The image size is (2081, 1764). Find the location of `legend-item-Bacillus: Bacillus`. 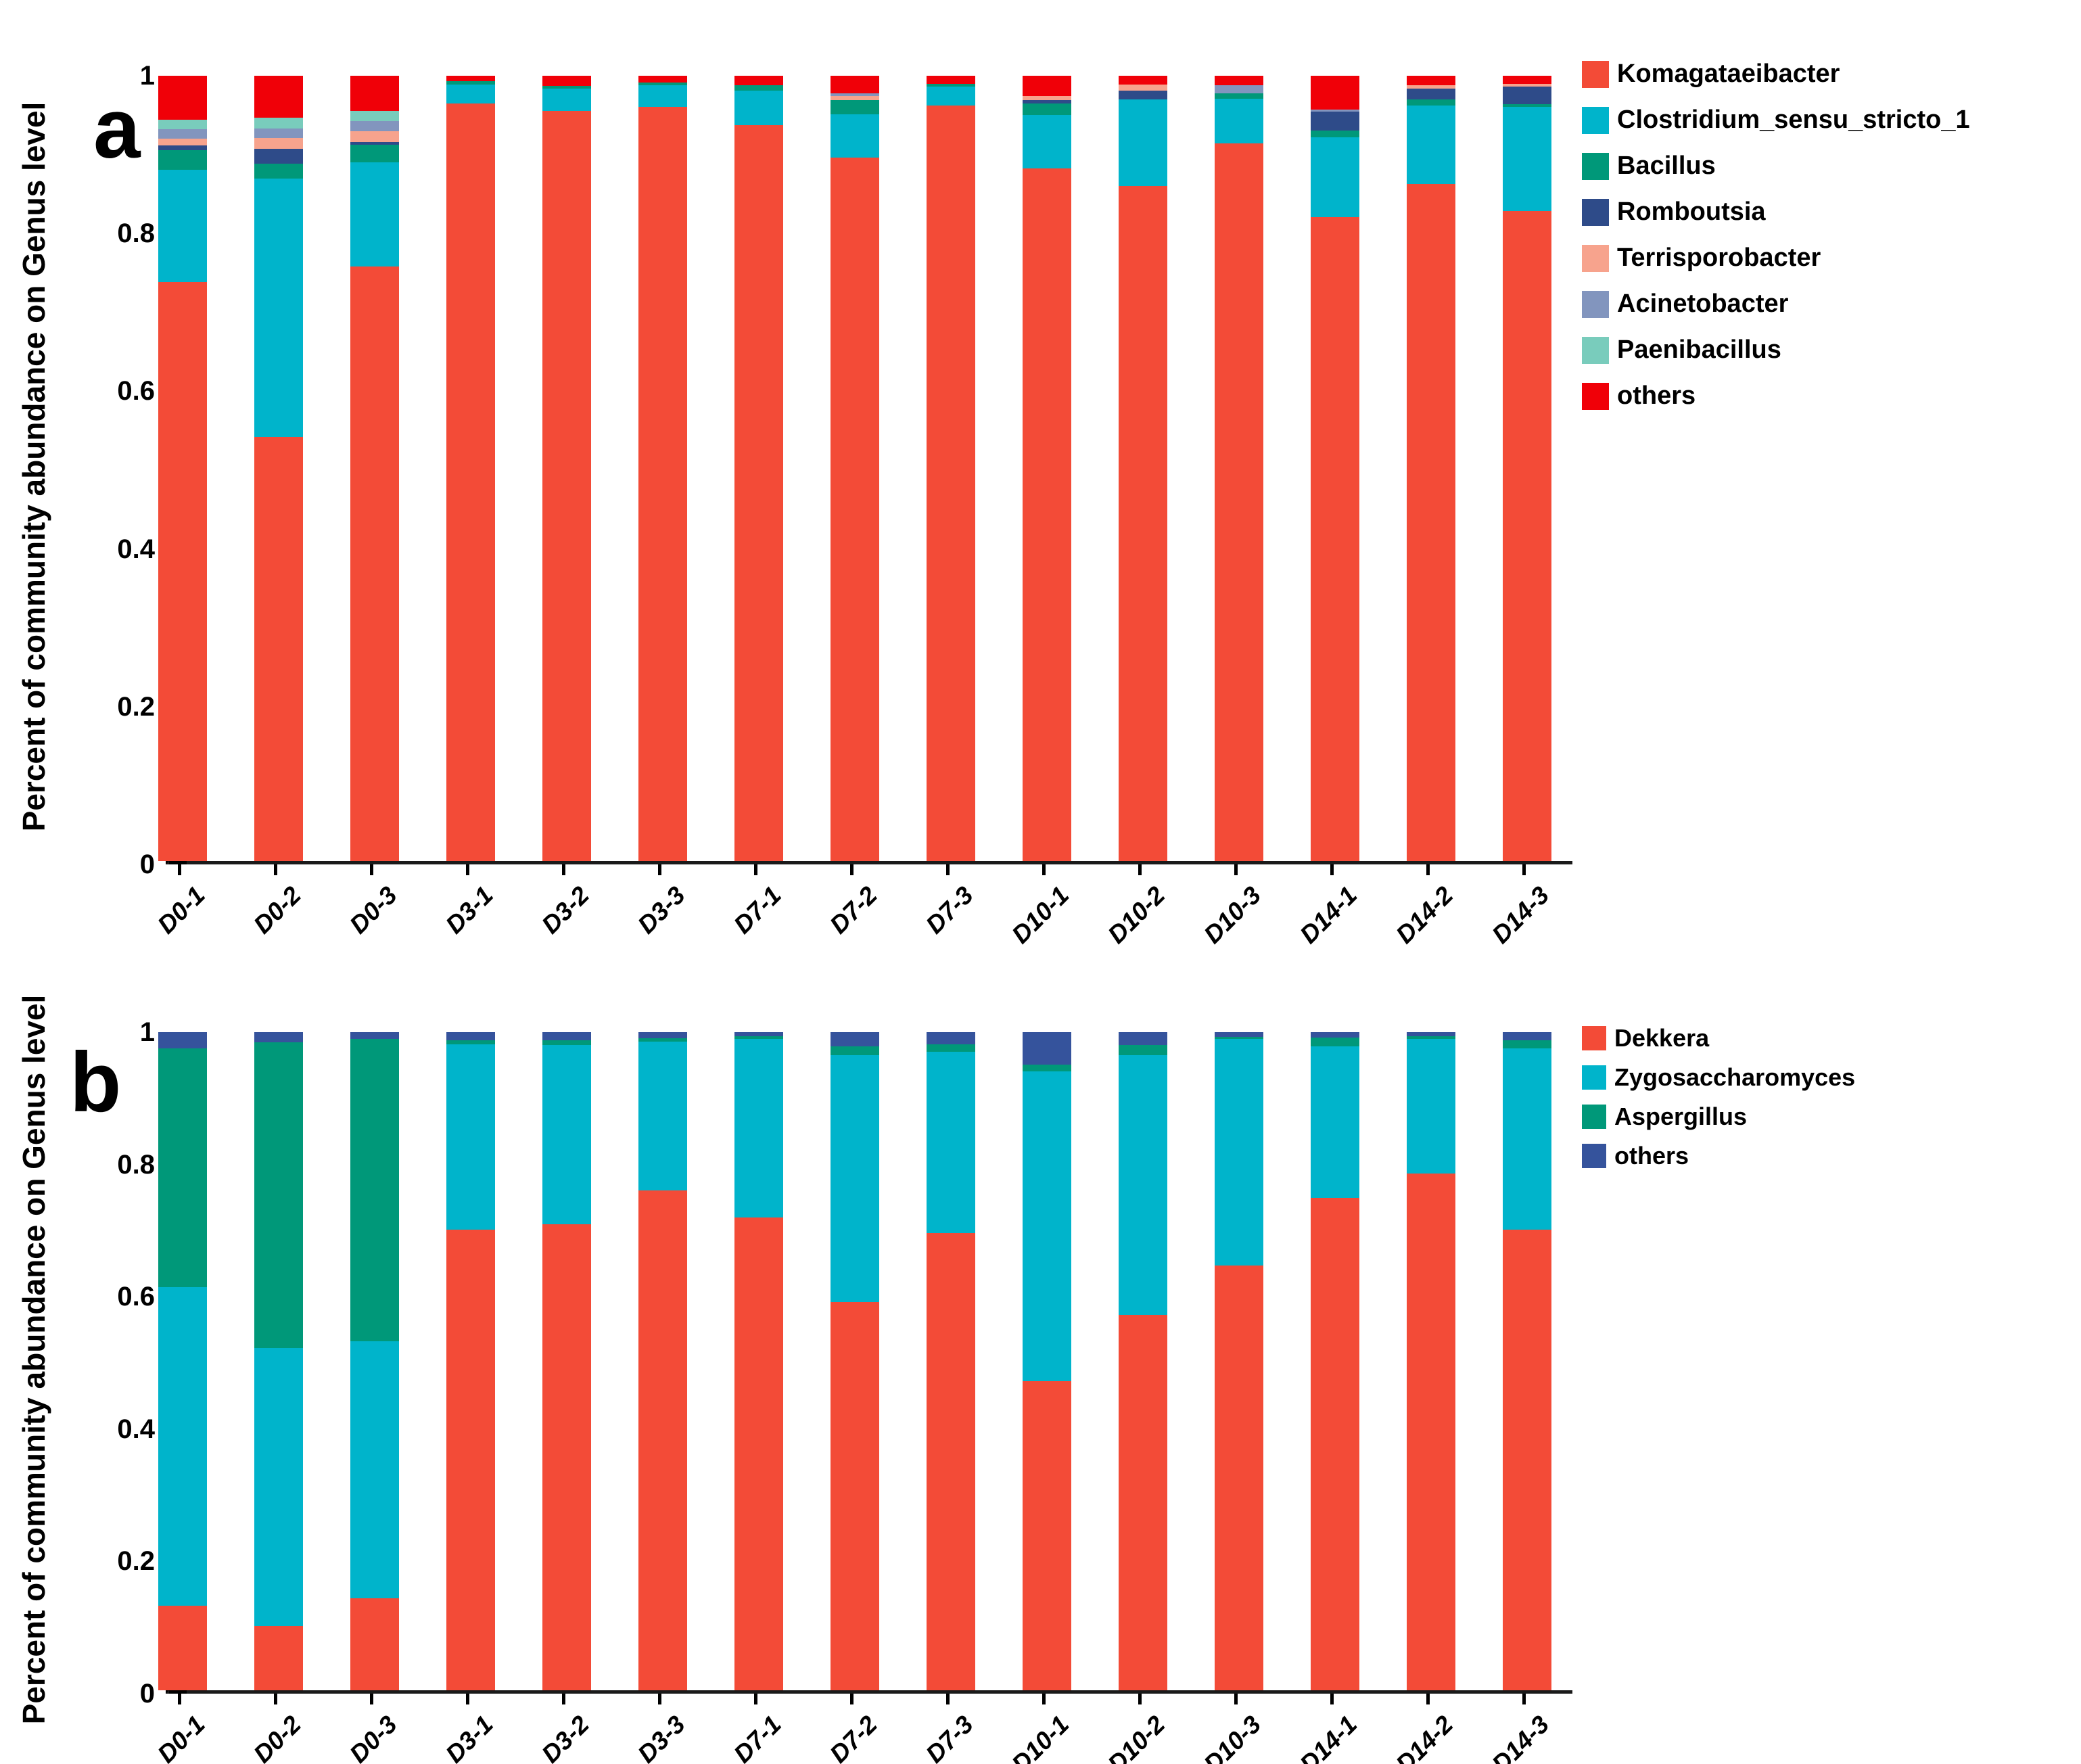

legend-item-Bacillus: Bacillus is located at coordinates (1649, 166).